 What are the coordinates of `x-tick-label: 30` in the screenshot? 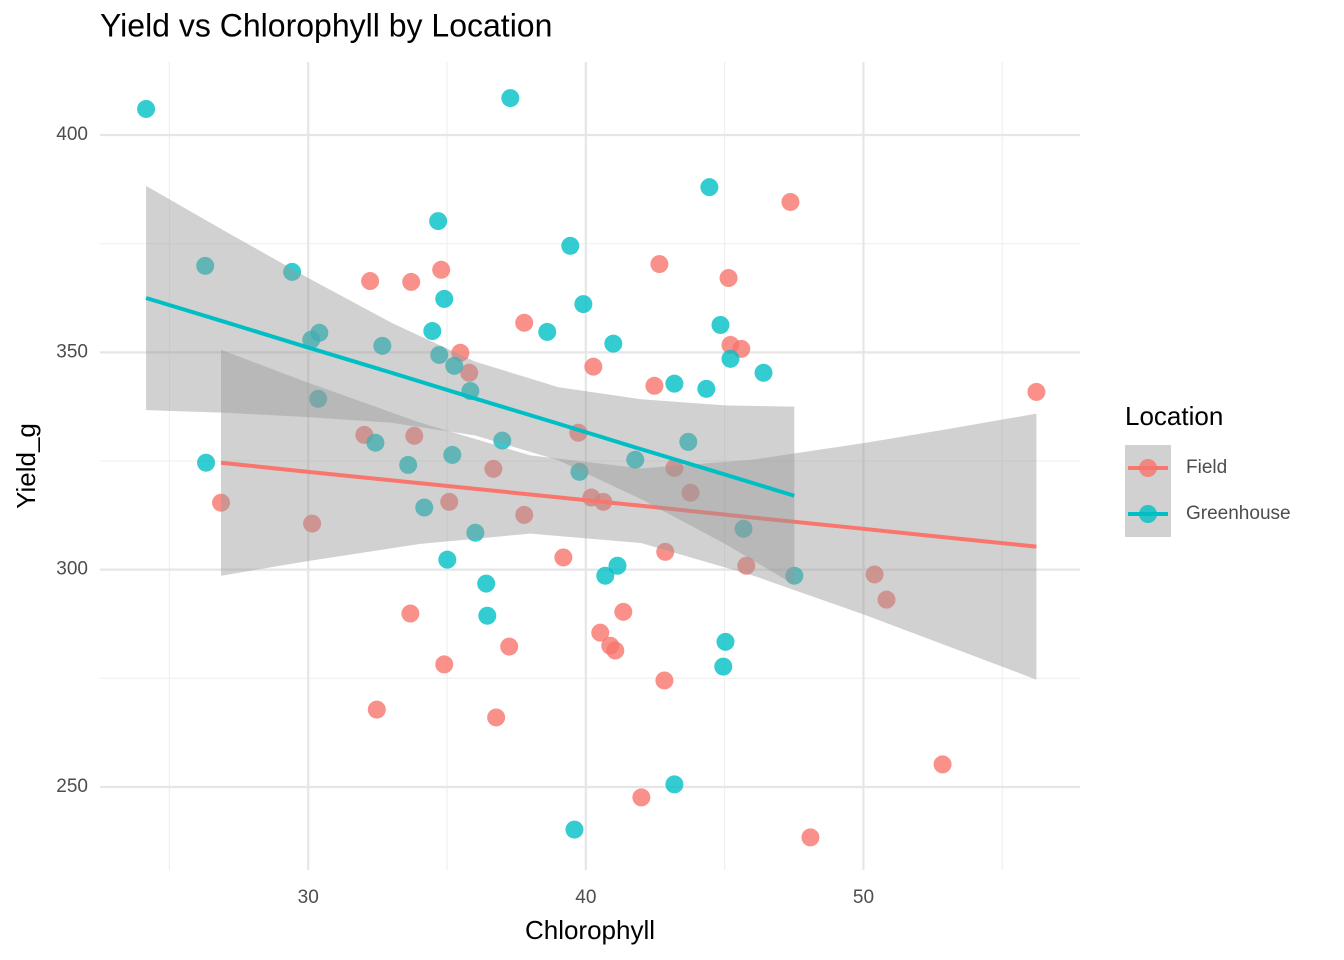 It's located at (308, 897).